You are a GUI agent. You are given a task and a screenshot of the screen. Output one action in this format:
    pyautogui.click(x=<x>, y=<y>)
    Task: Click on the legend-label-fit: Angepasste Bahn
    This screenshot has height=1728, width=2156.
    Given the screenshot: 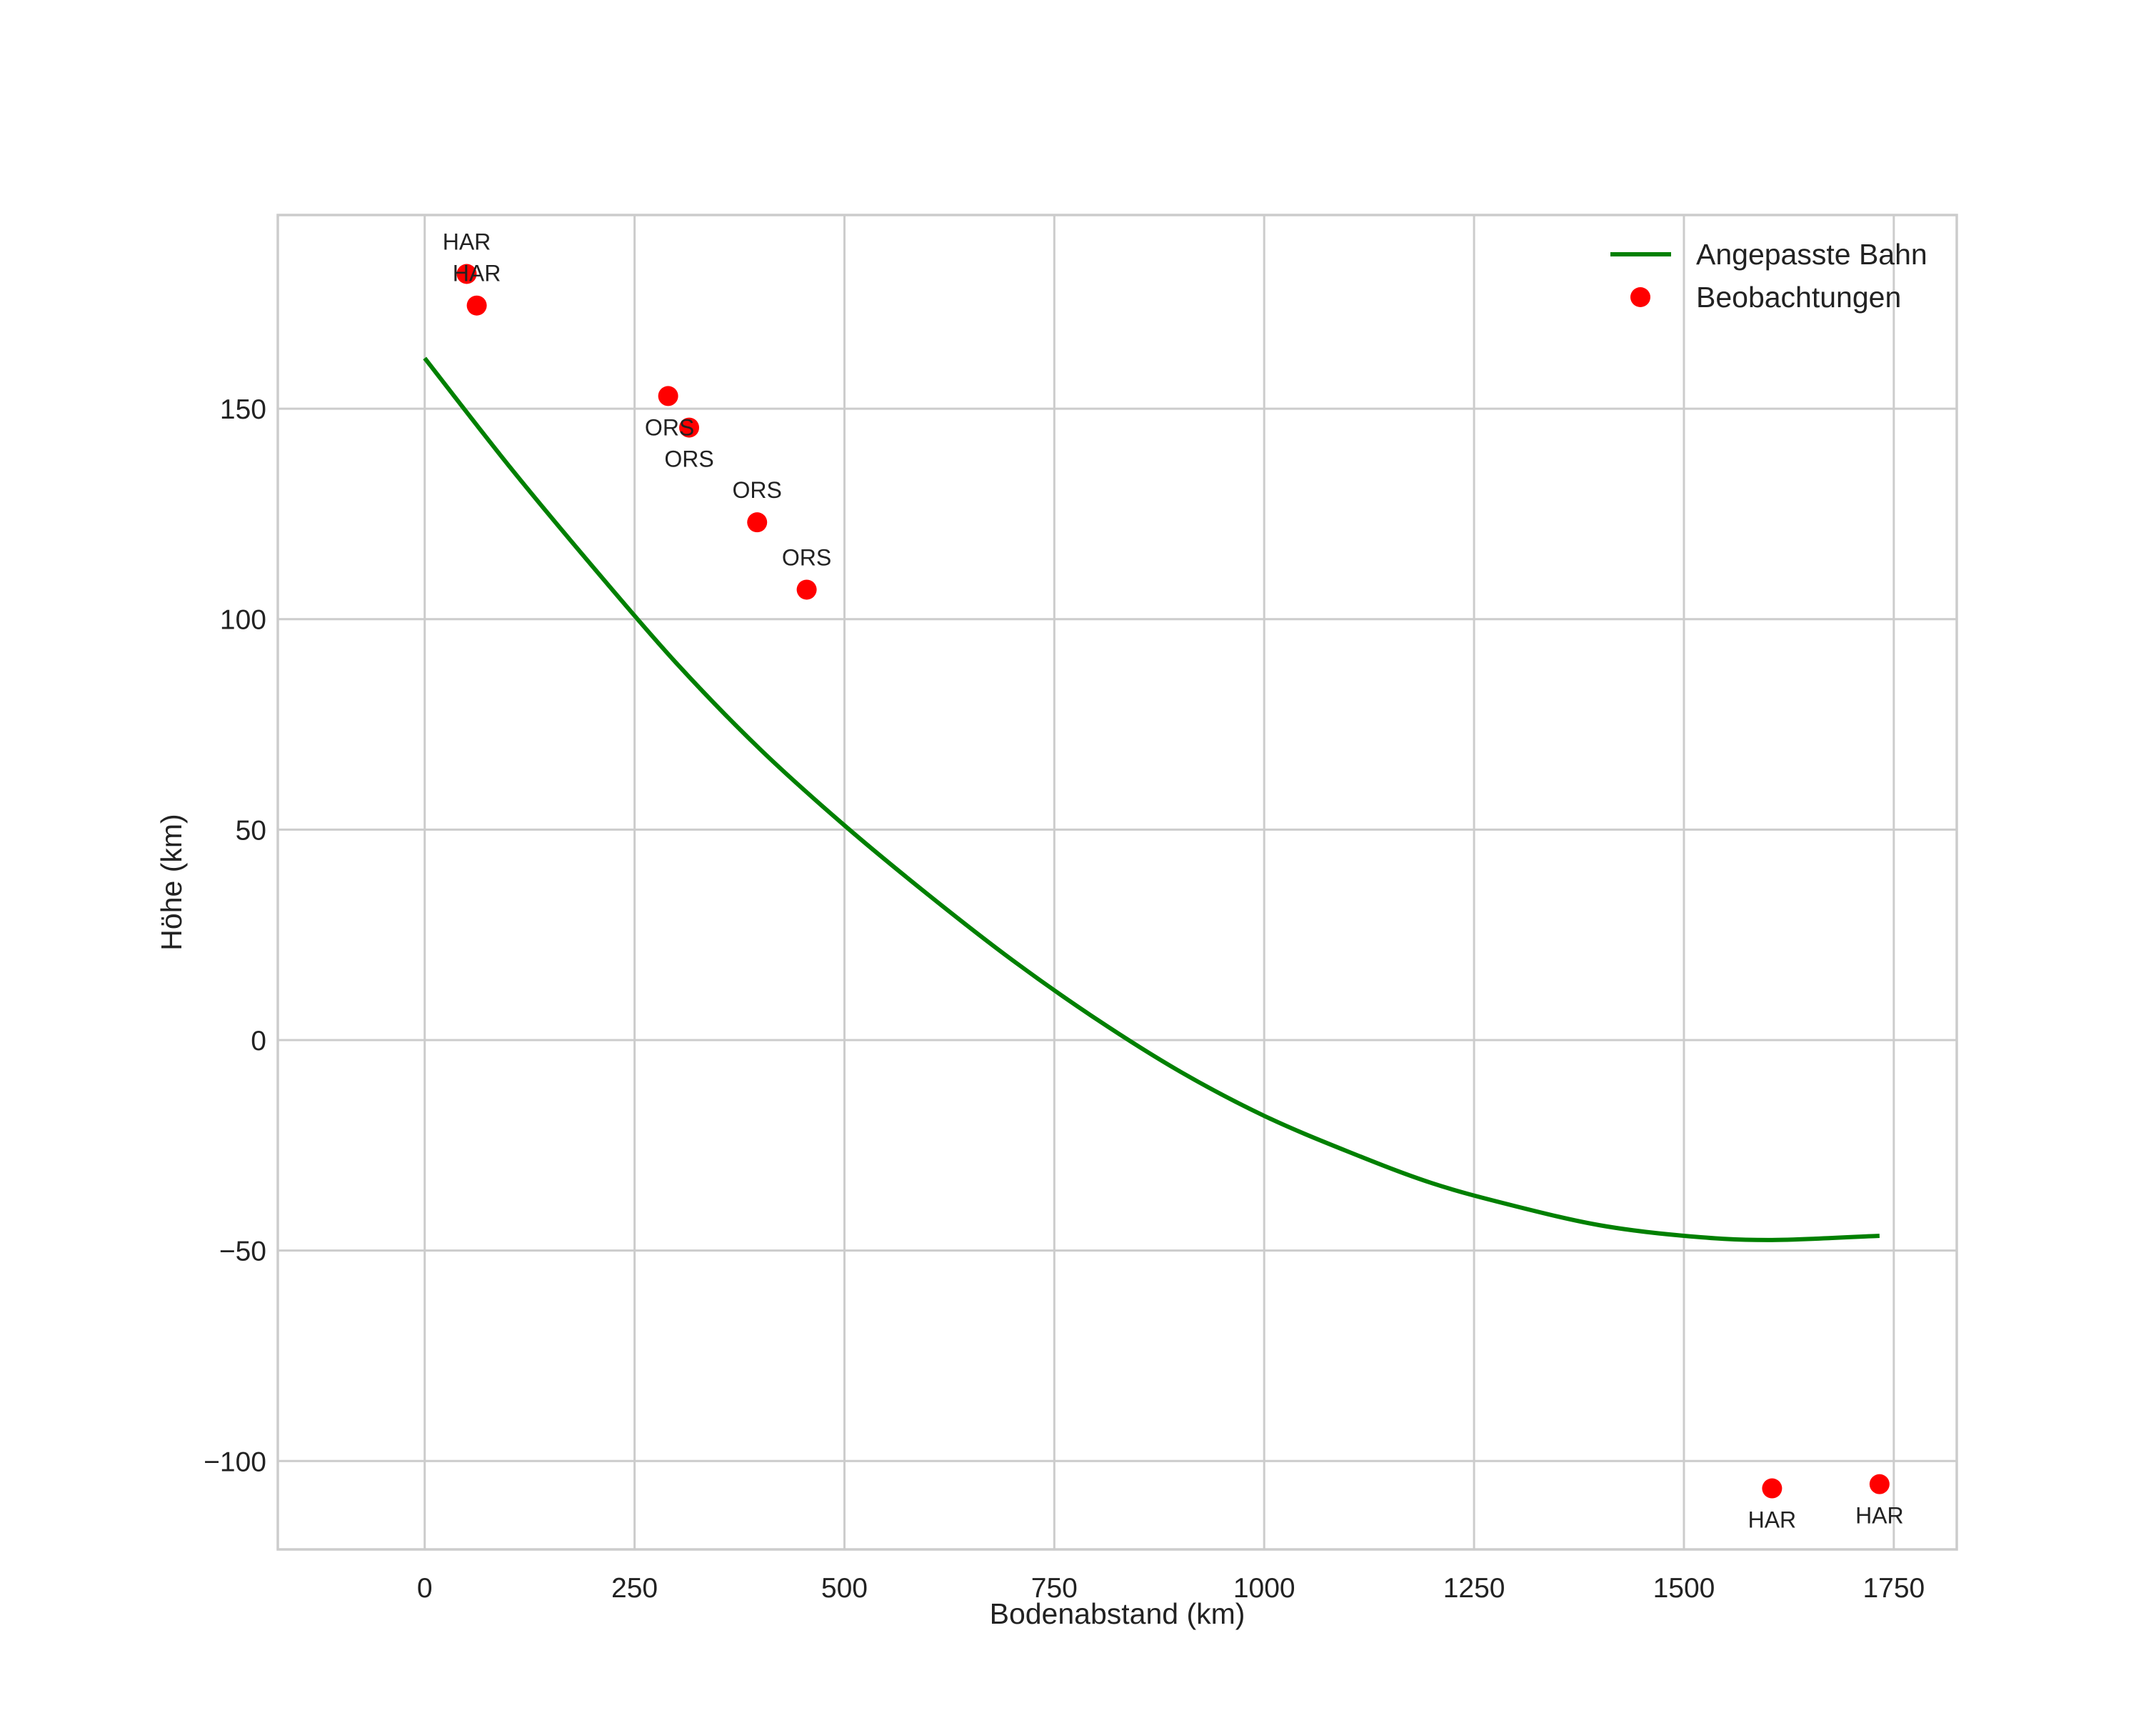 What is the action you would take?
    pyautogui.click(x=1812, y=254)
    